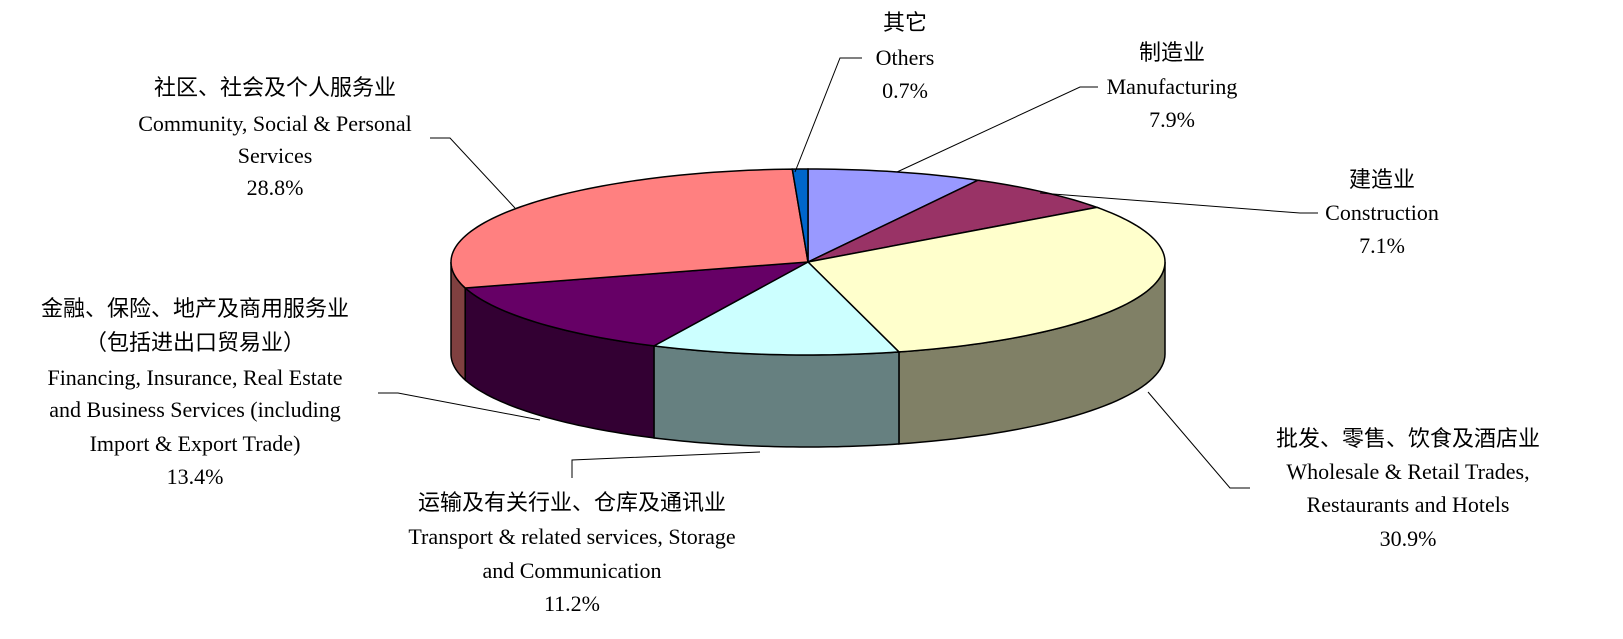  What do you see at coordinates (905, 90) in the screenshot?
I see `value-label: 0.7%` at bounding box center [905, 90].